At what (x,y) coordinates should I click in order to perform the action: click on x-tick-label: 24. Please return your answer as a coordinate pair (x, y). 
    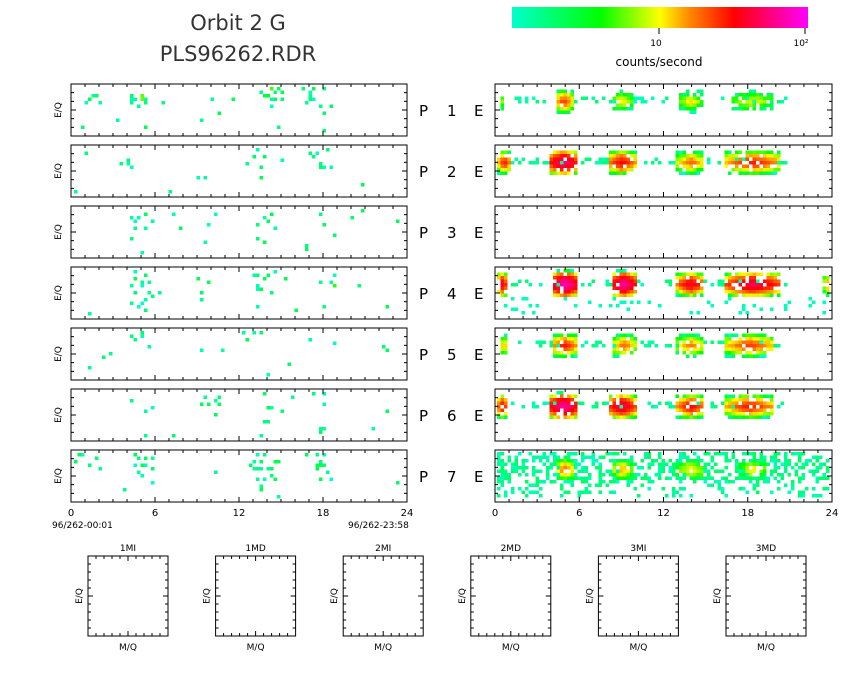
    Looking at the image, I should click on (832, 513).